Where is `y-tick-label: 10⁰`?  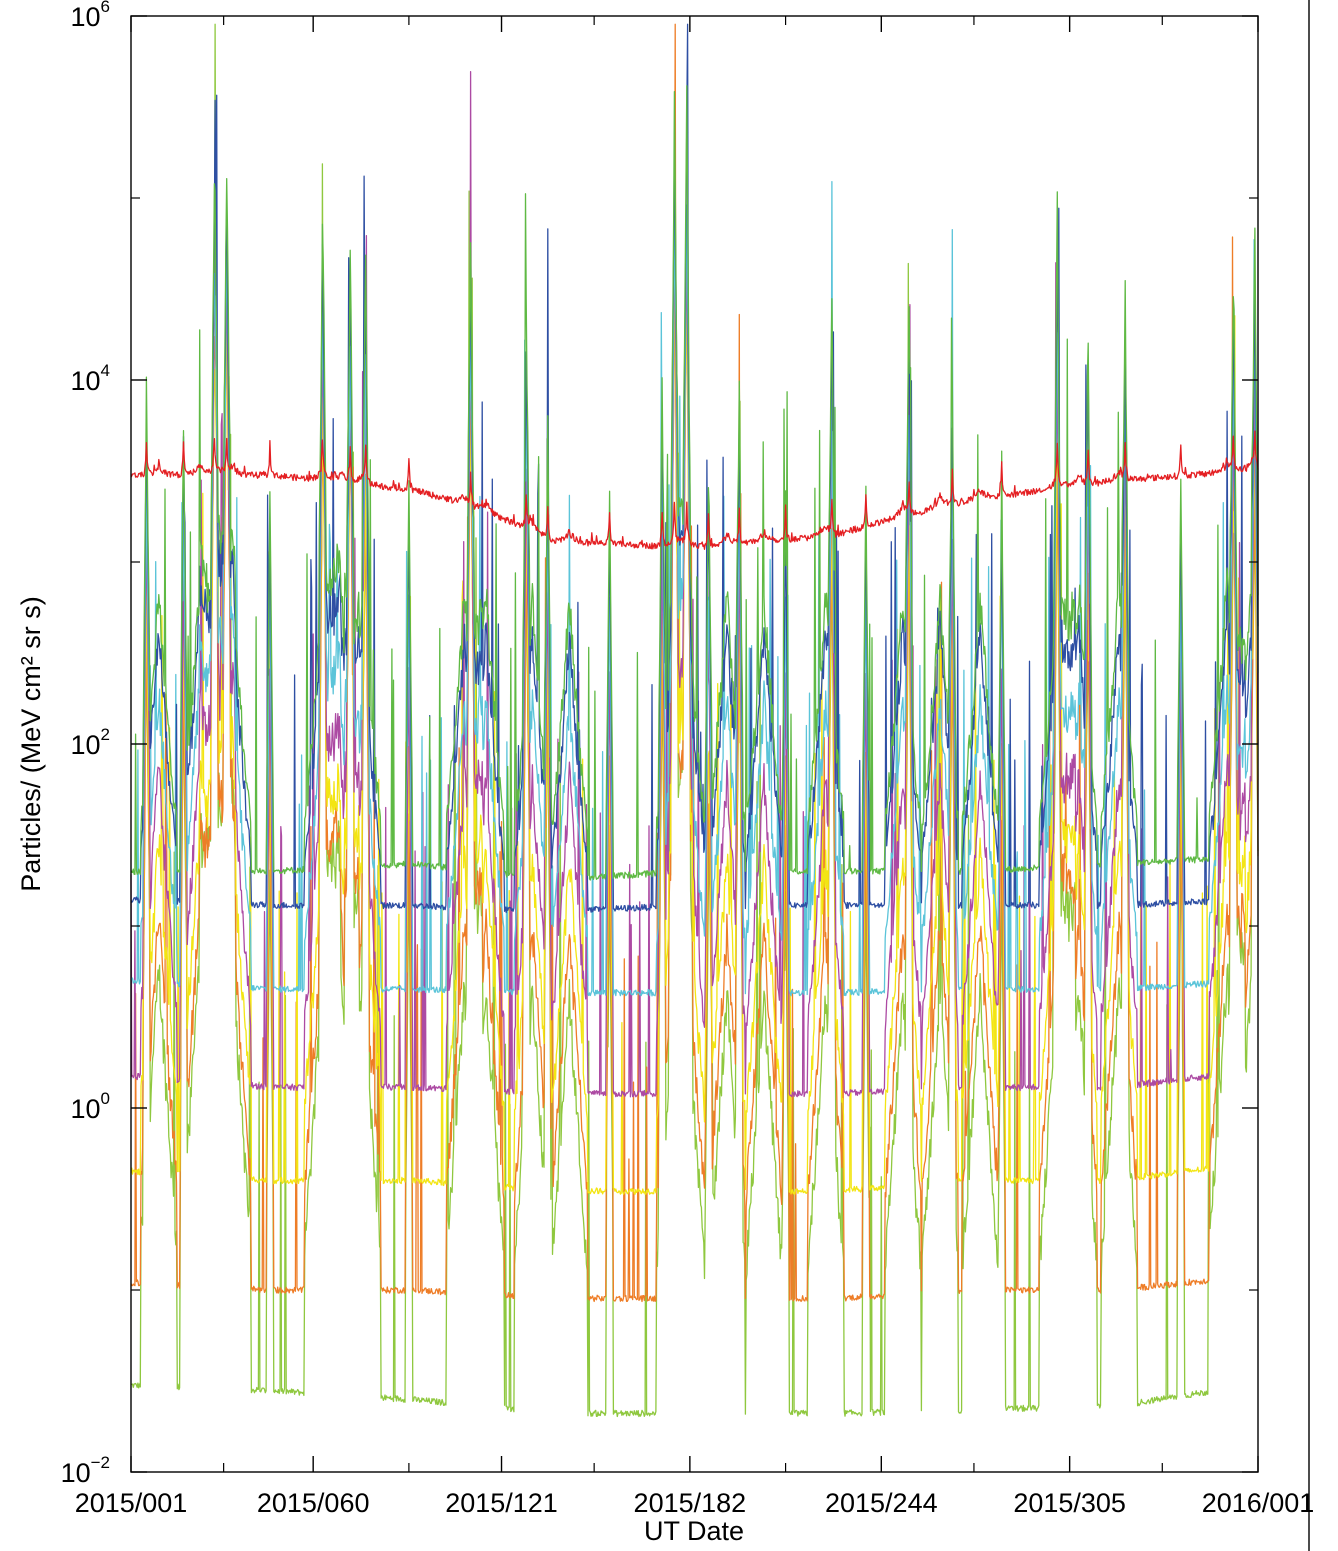
y-tick-label: 10⁰ is located at coordinates (90, 1106).